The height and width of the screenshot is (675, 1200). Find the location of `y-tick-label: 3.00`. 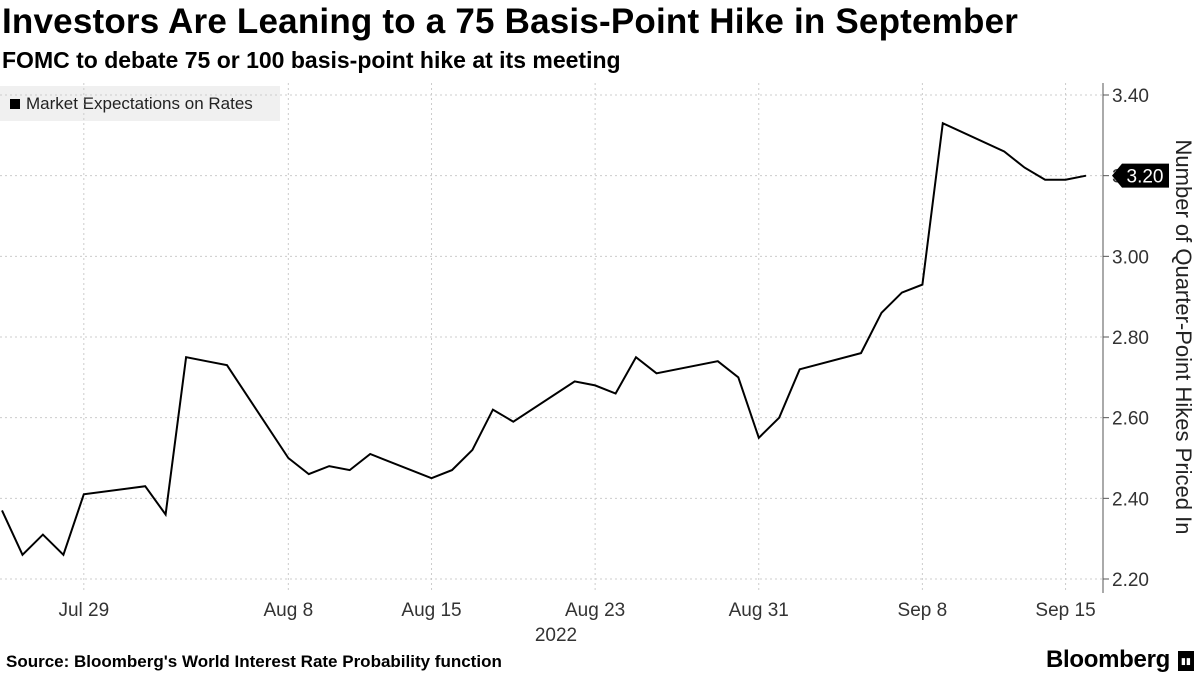

y-tick-label: 3.00 is located at coordinates (1130, 257).